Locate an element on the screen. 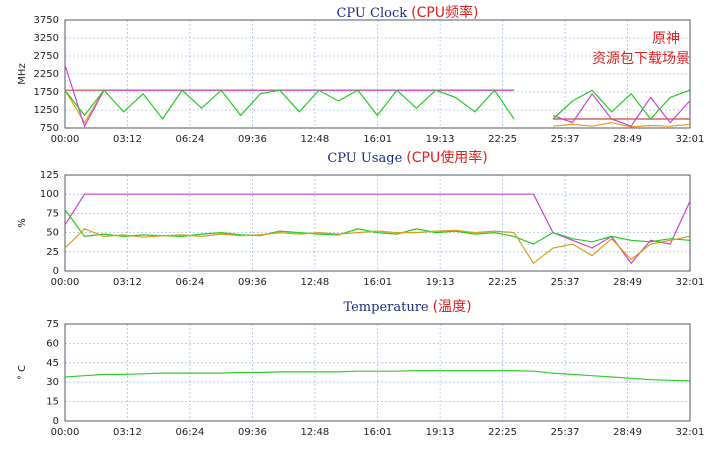 This screenshot has height=451, width=720. y-tick-label: 100 is located at coordinates (49, 194).